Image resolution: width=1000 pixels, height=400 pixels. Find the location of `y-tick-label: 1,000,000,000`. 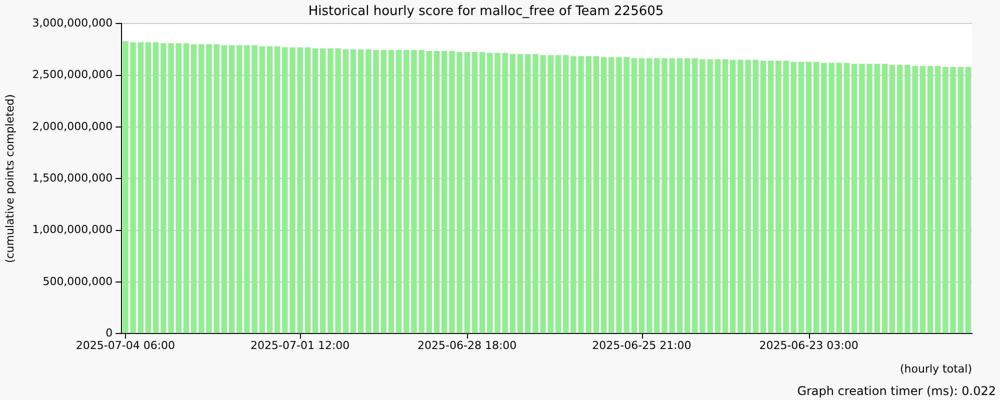

y-tick-label: 1,000,000,000 is located at coordinates (72, 229).